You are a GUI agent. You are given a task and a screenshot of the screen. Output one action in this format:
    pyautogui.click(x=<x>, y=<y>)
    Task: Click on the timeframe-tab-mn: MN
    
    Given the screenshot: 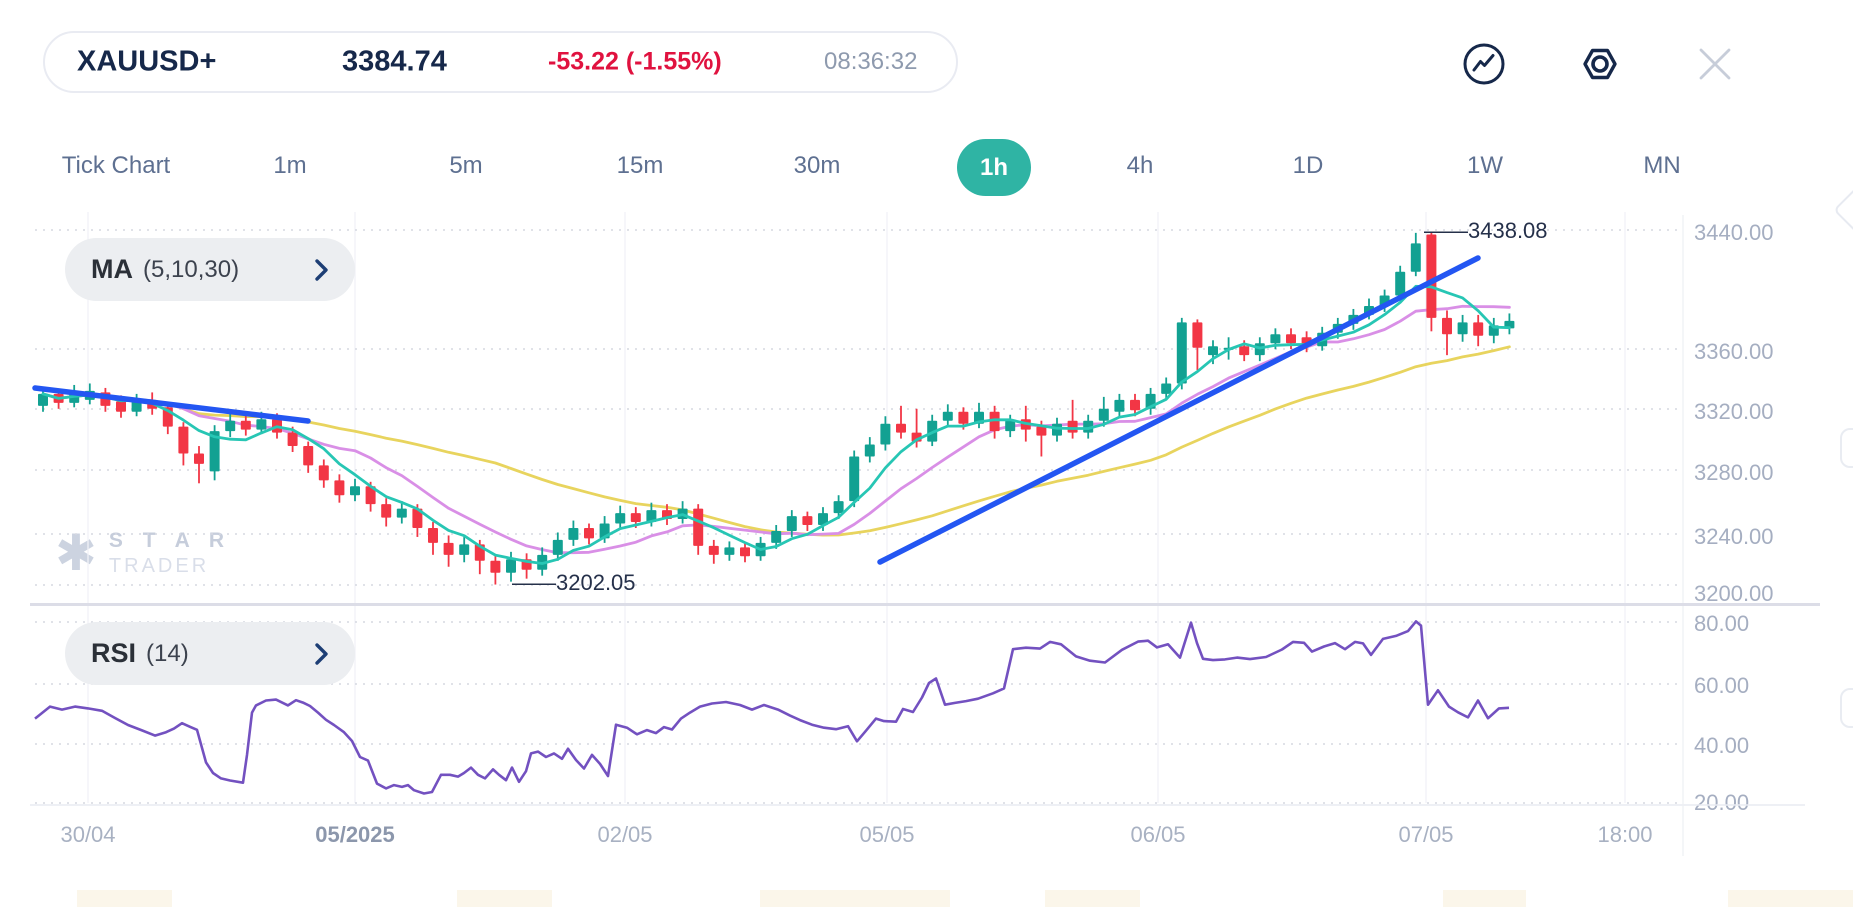 What is the action you would take?
    pyautogui.click(x=1662, y=165)
    